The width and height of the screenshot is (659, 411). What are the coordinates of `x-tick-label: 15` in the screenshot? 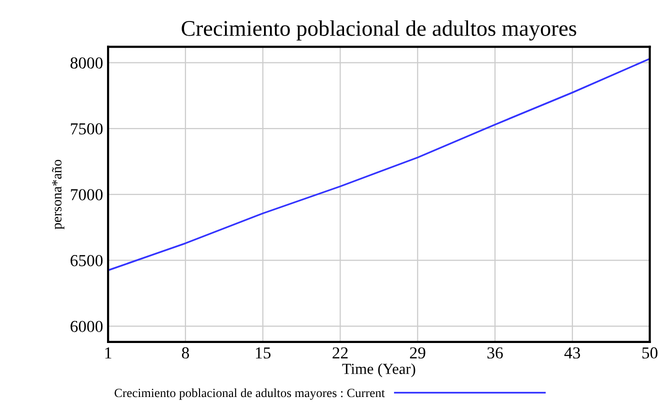 It's located at (263, 353).